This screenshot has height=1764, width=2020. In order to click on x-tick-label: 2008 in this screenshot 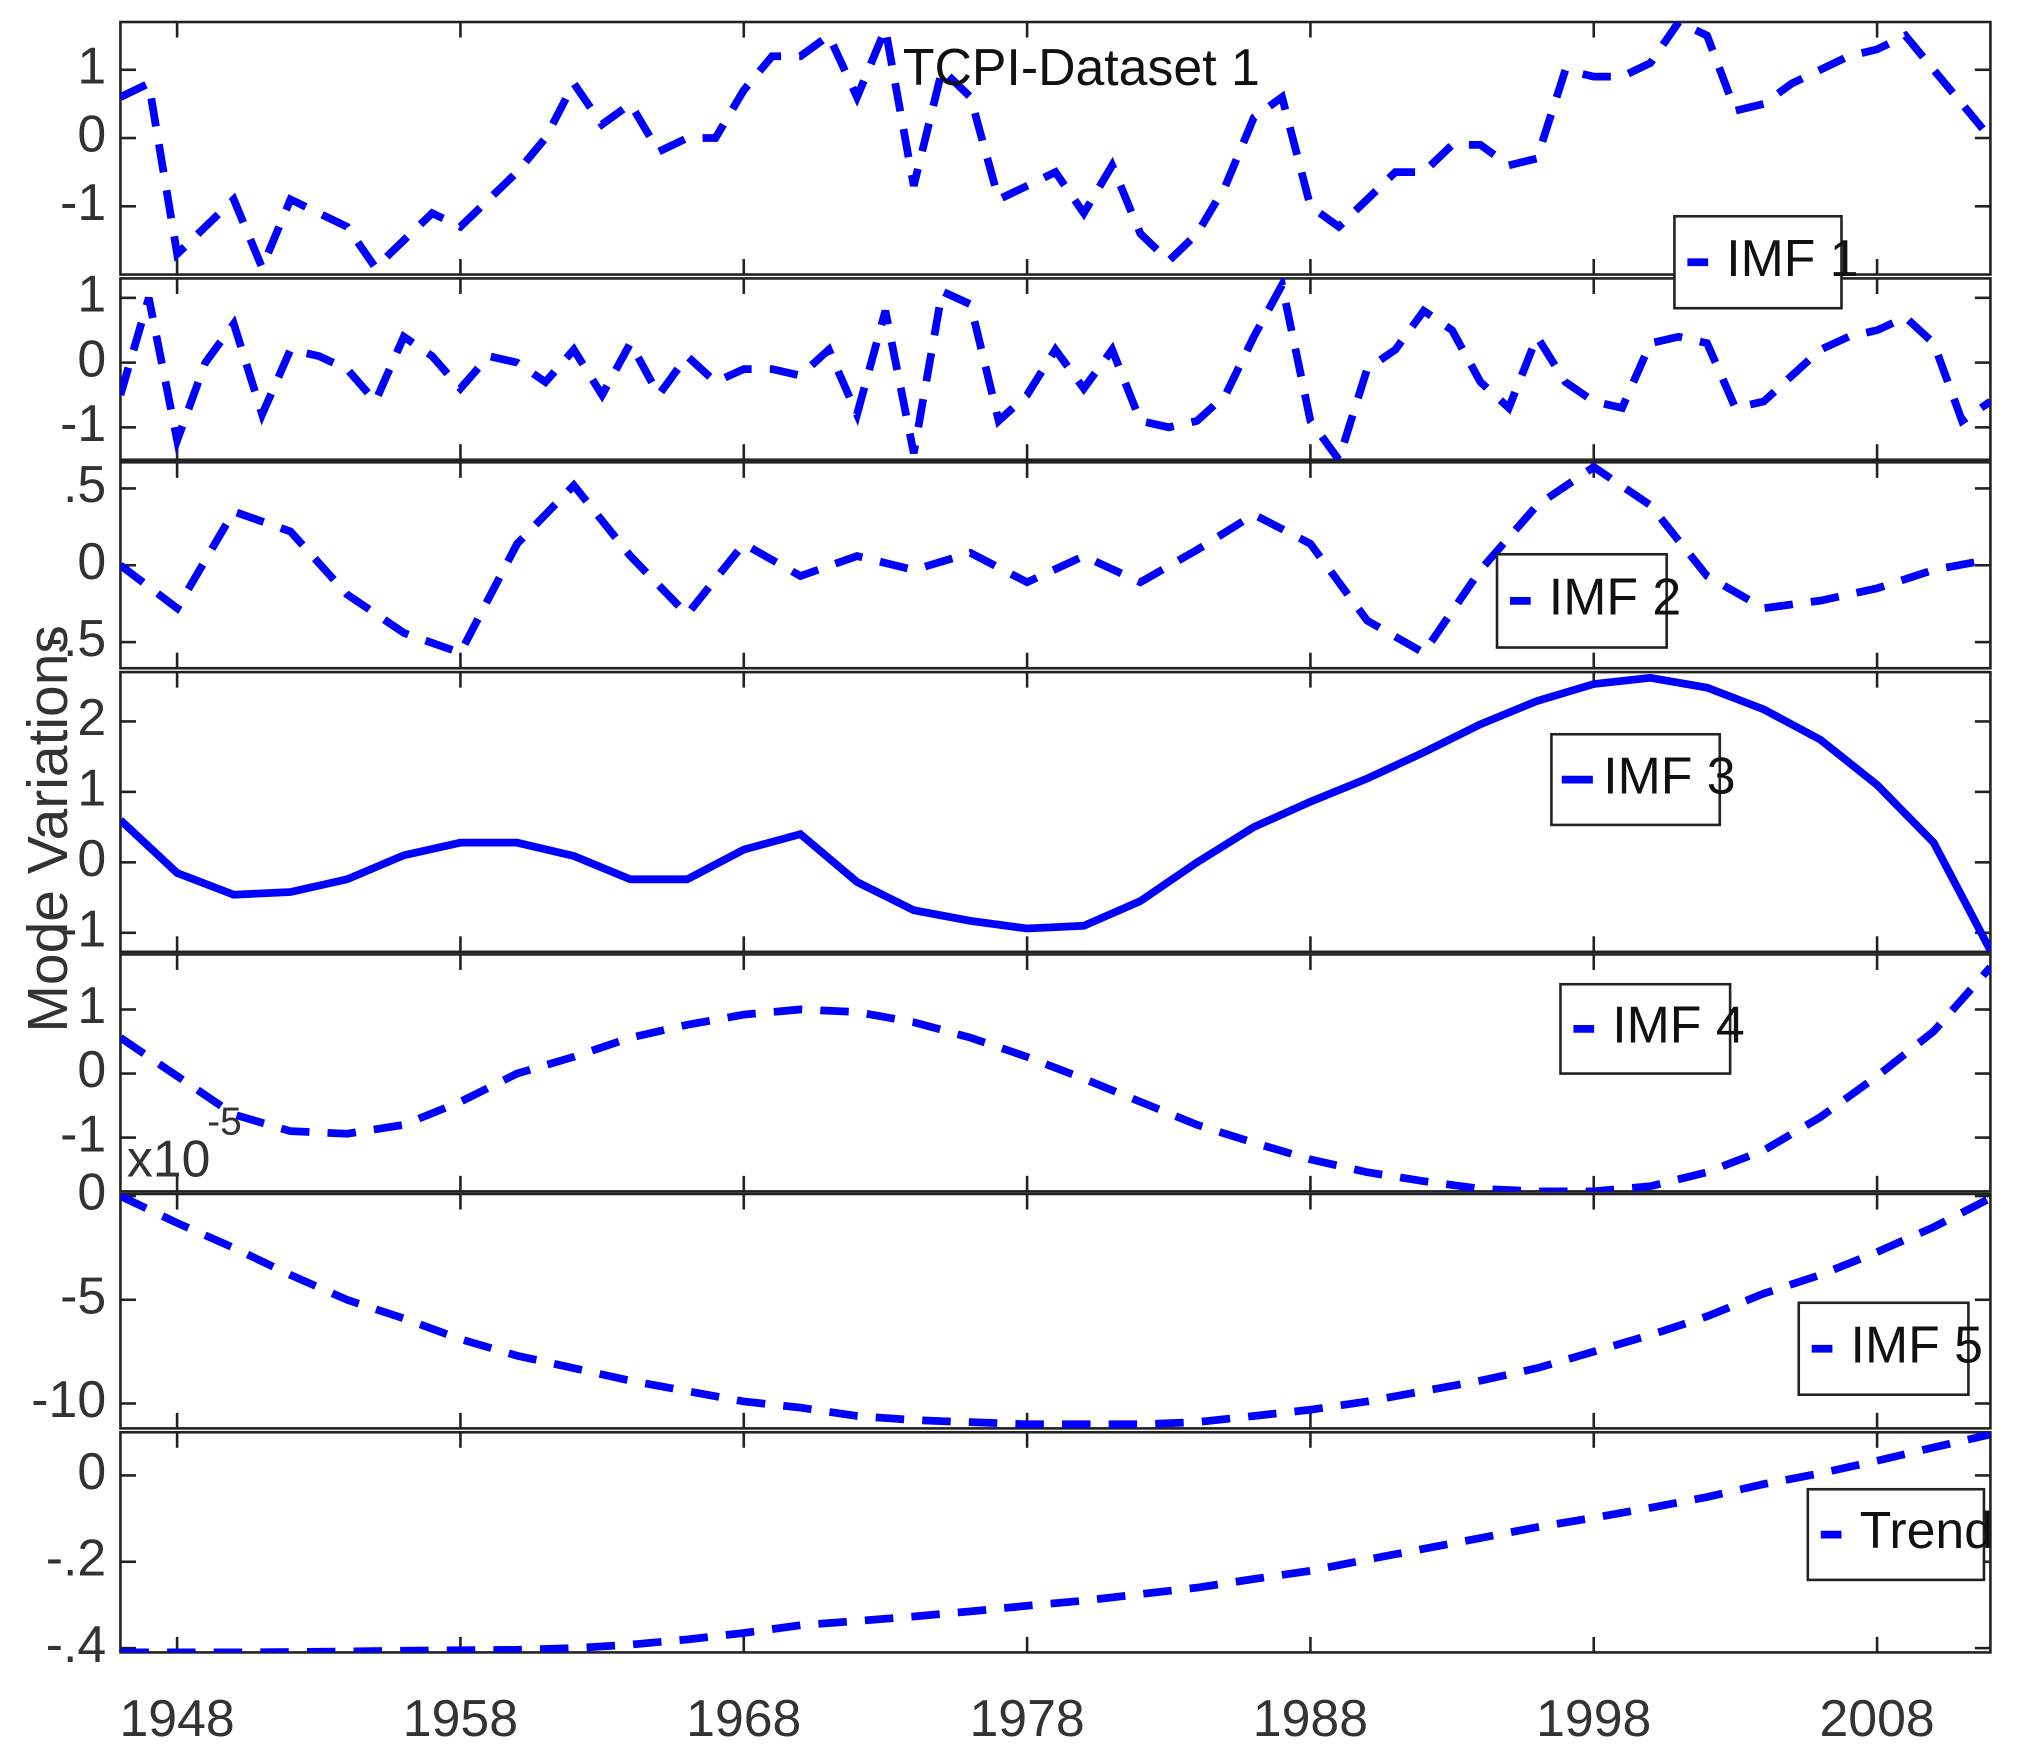, I will do `click(1876, 1718)`.